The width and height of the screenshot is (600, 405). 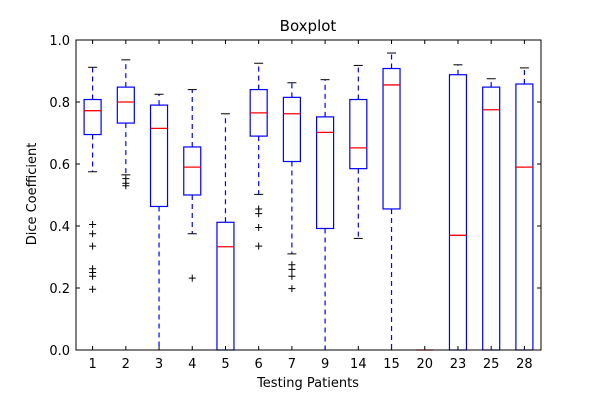 What do you see at coordinates (524, 364) in the screenshot?
I see `x-tick-label: 28` at bounding box center [524, 364].